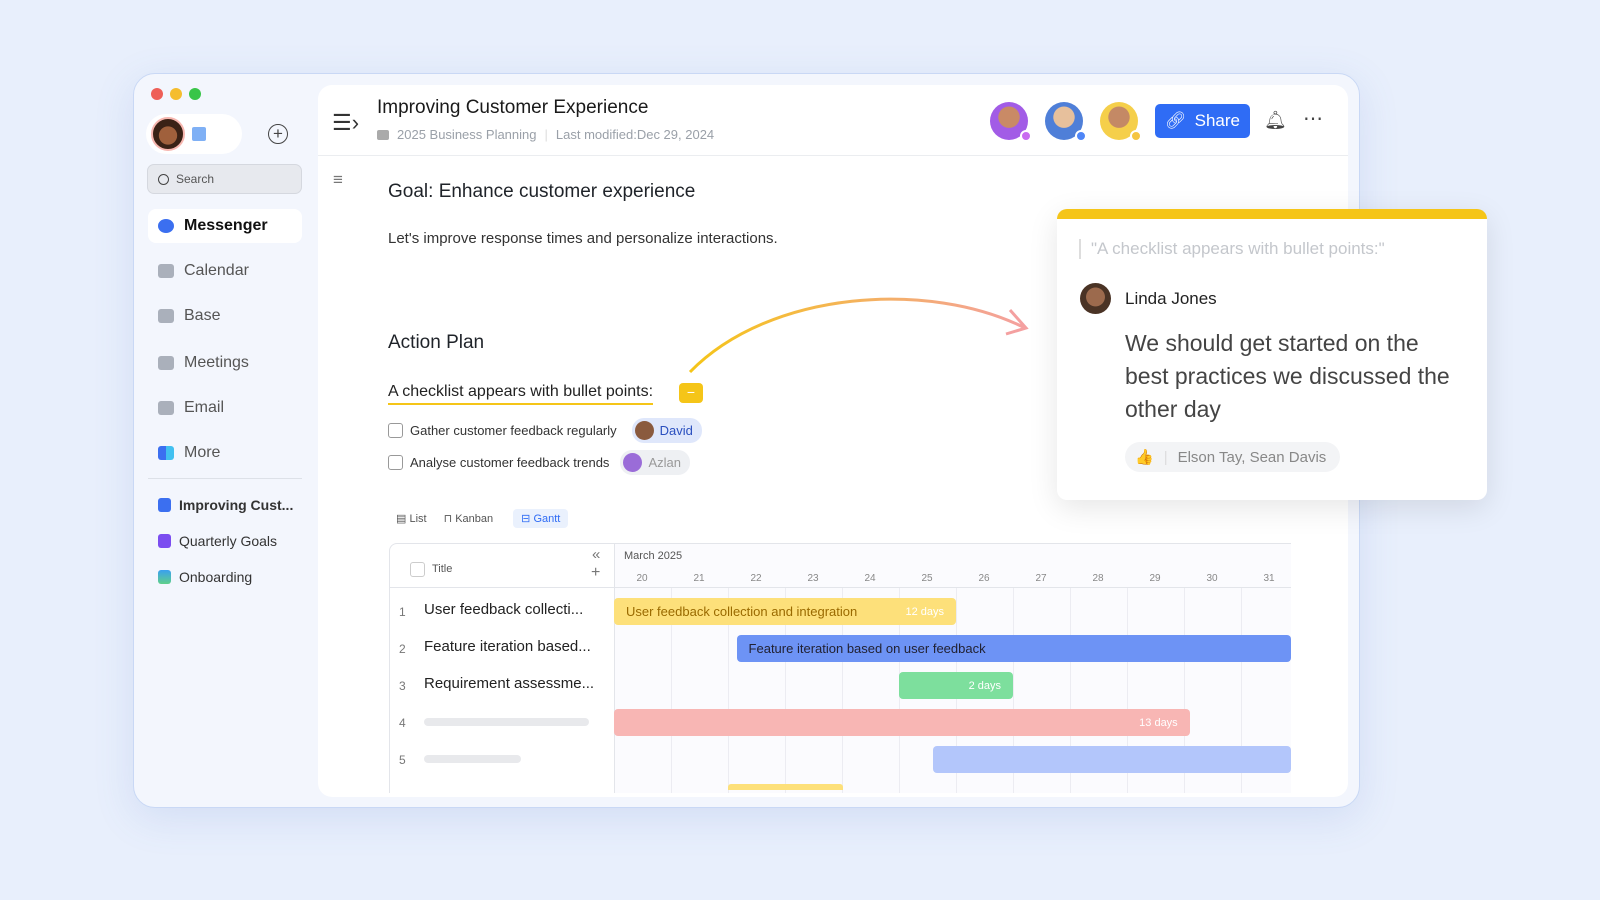 This screenshot has width=1600, height=900. I want to click on bar-label: Feature iteration based on user feedback, so click(867, 648).